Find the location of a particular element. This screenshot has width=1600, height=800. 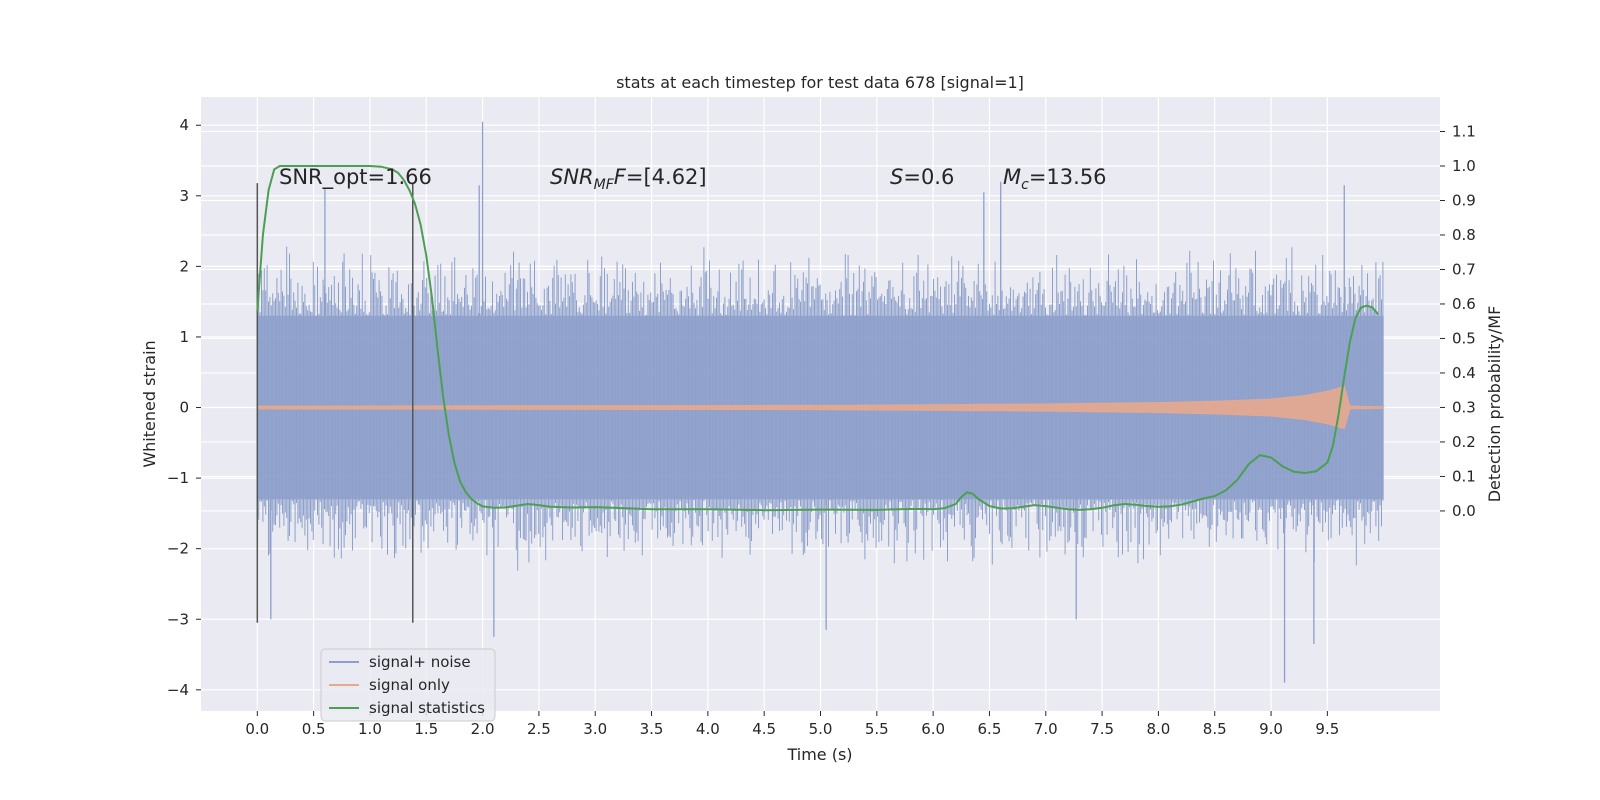

y-tick-label: −3 is located at coordinates (178, 619).